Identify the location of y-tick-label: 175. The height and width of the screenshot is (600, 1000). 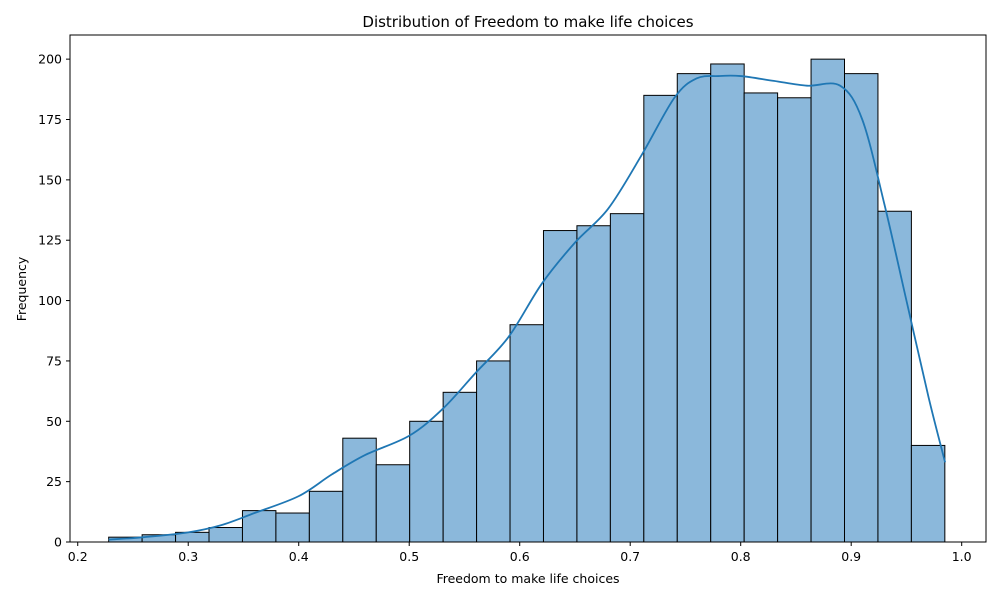
(50, 119).